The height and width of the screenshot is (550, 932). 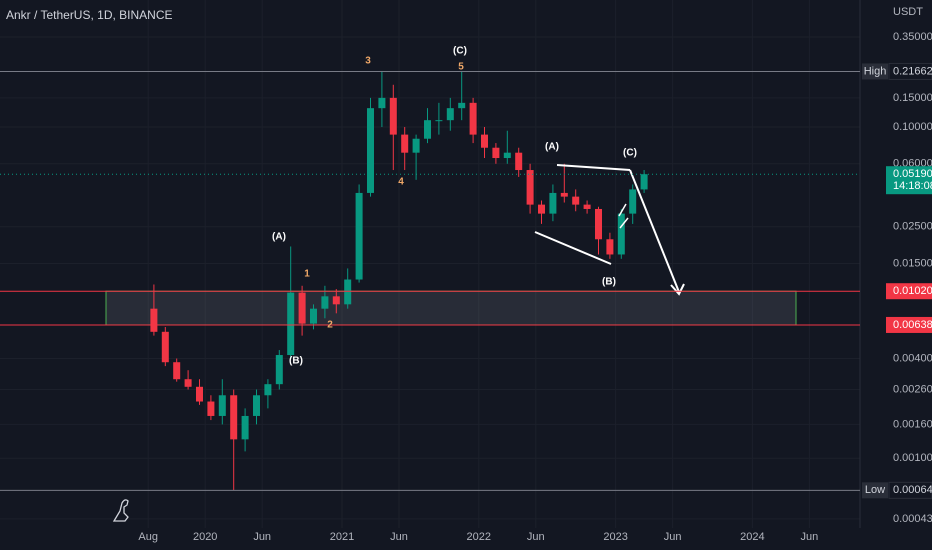 I want to click on arrow-head, so click(x=677, y=289).